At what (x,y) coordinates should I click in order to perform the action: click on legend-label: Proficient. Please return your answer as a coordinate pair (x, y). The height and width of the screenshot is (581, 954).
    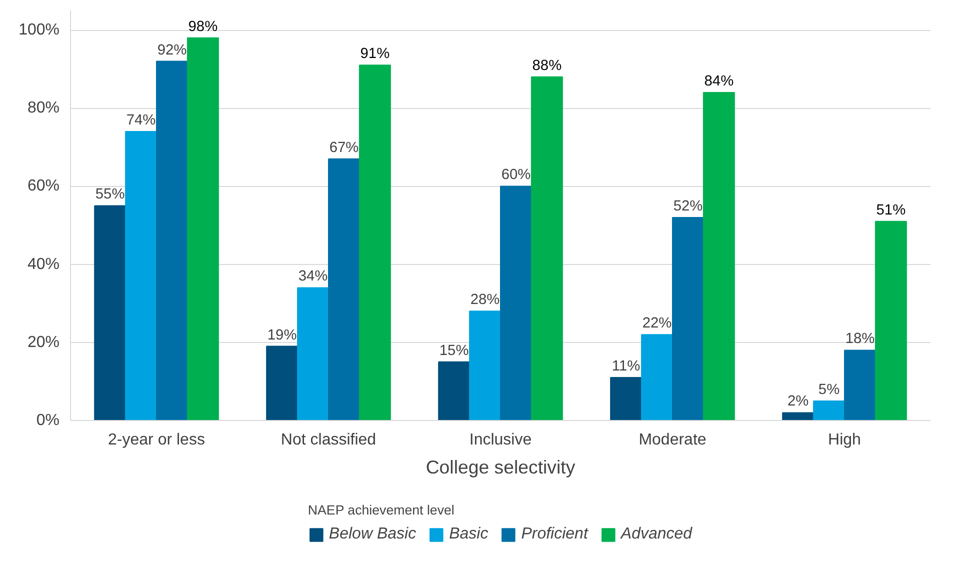
    Looking at the image, I should click on (554, 534).